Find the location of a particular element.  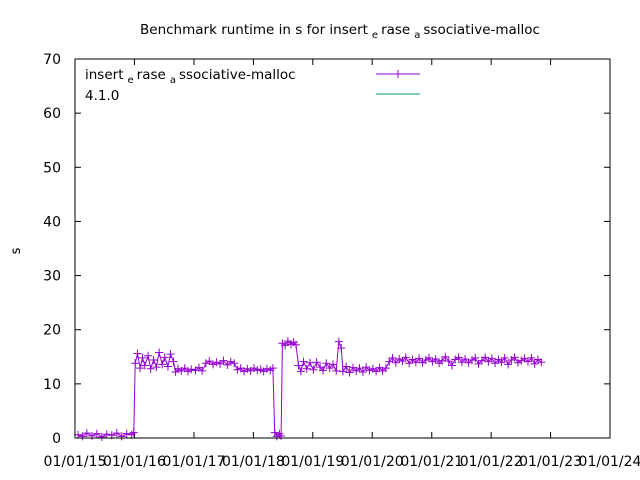

y-axis-label: s is located at coordinates (16, 250).